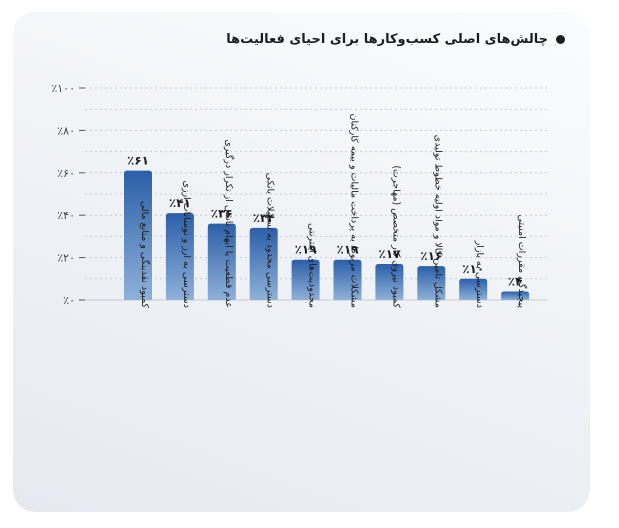  I want to click on data-label: ٪۴, so click(515, 282).